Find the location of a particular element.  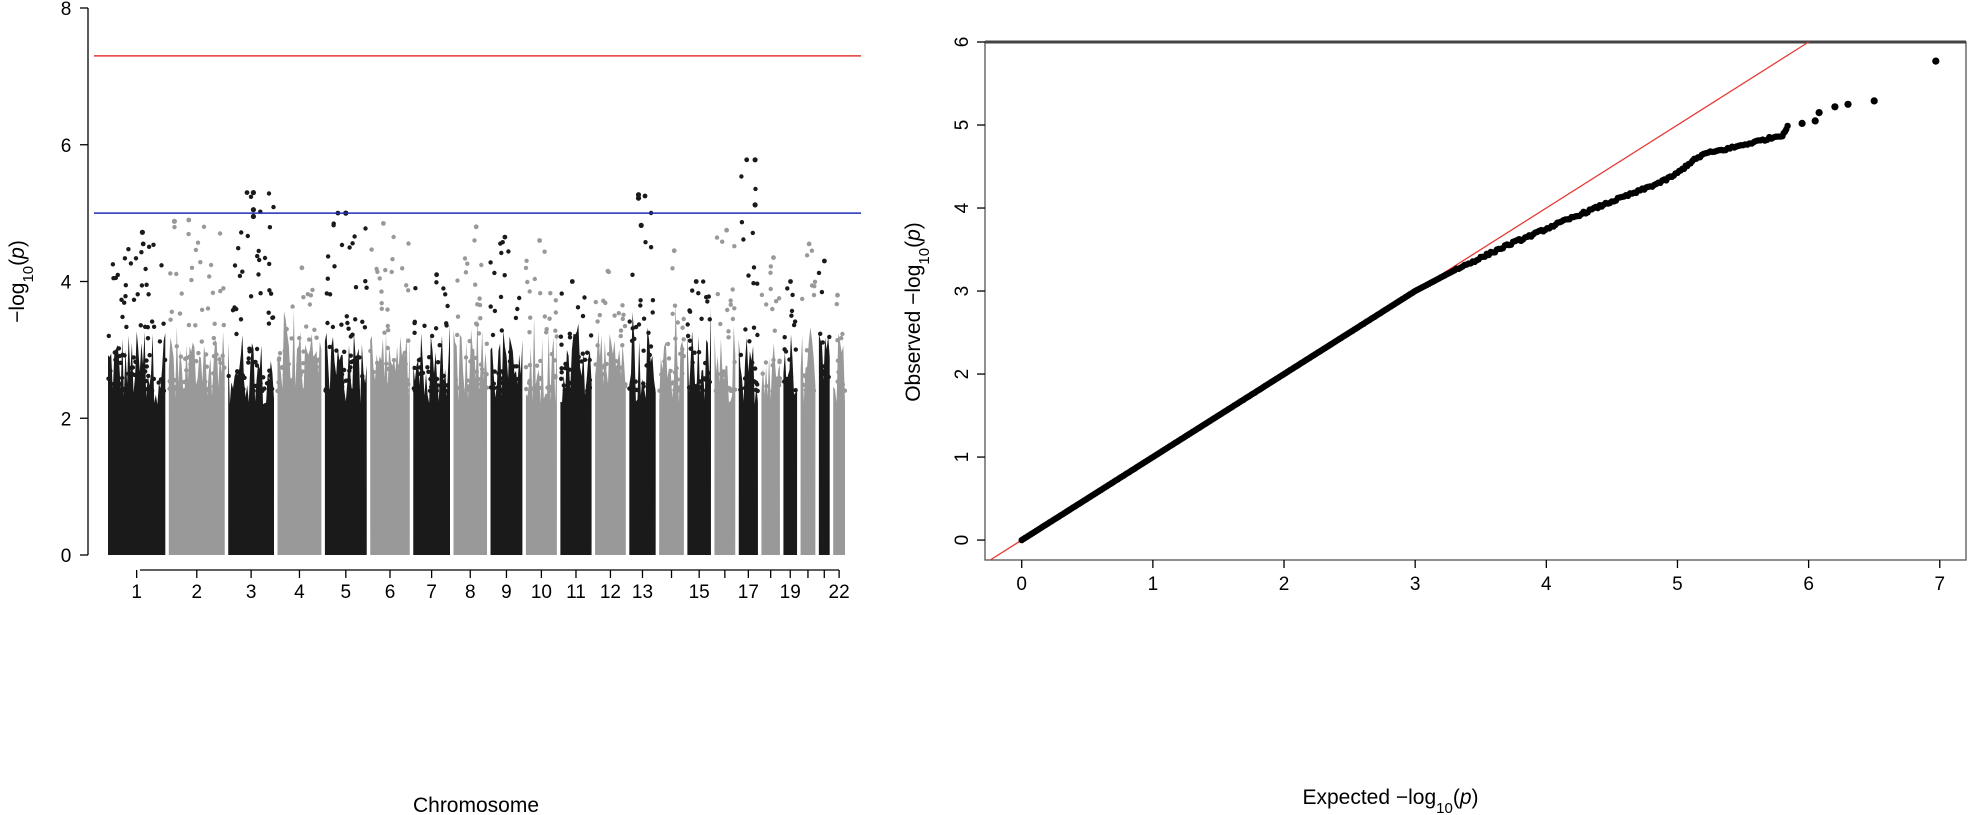

qq-x-tick-label: 6 is located at coordinates (1808, 584).